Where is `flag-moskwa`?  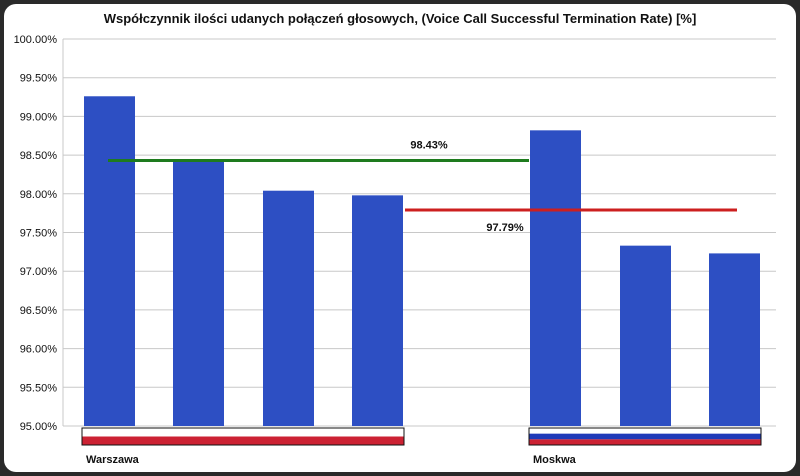
flag-moskwa is located at coordinates (645, 436).